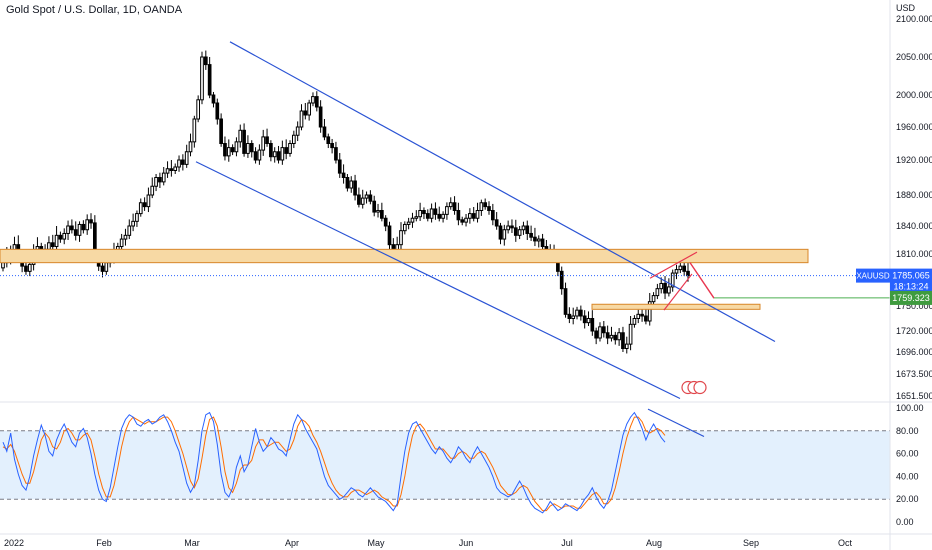 This screenshot has width=932, height=550. What do you see at coordinates (702, 280) in the screenshot?
I see `projection-line` at bounding box center [702, 280].